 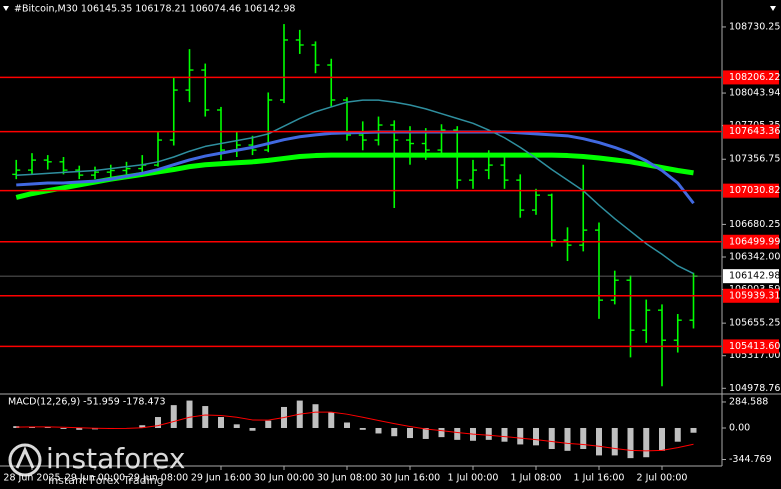 What do you see at coordinates (754, 355) in the screenshot?
I see `y-tick-label: 105317.00` at bounding box center [754, 355].